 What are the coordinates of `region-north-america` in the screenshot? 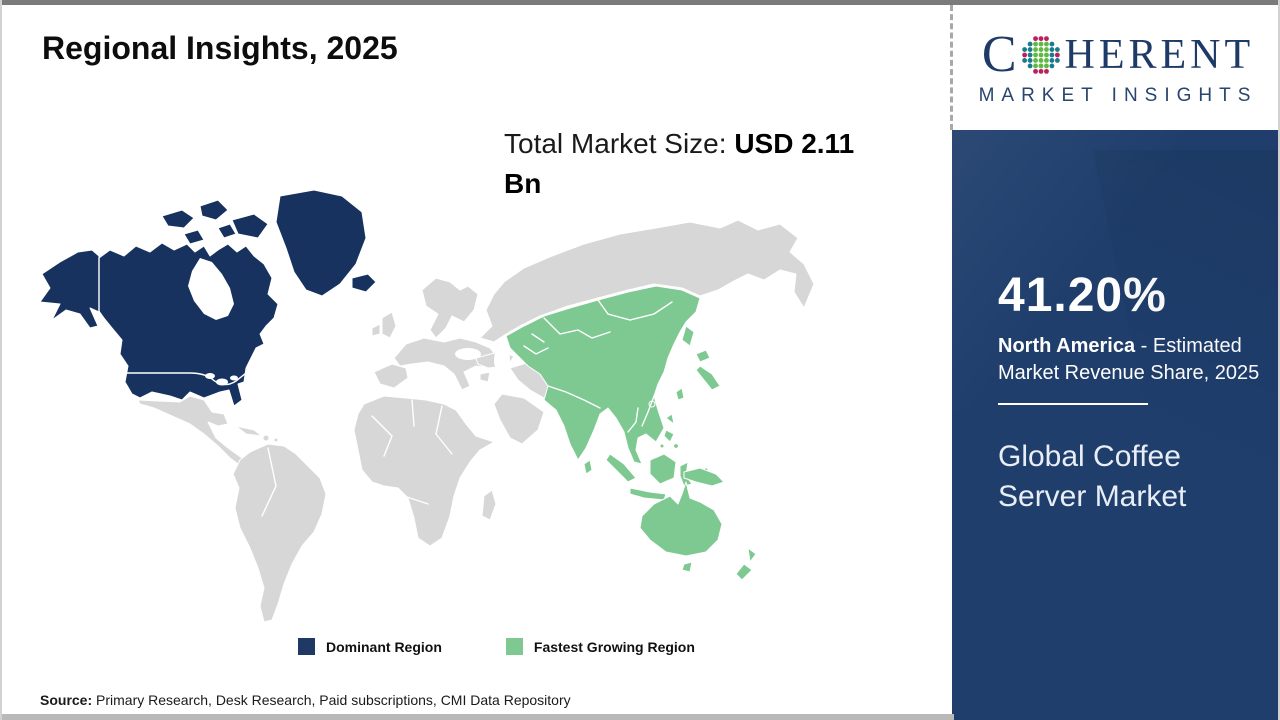 It's located at (208, 298).